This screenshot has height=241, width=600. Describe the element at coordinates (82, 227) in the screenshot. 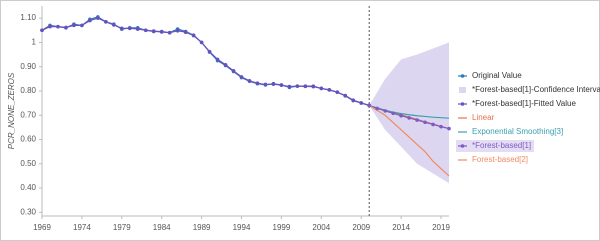

I see `x-tick-label: 1974` at that location.